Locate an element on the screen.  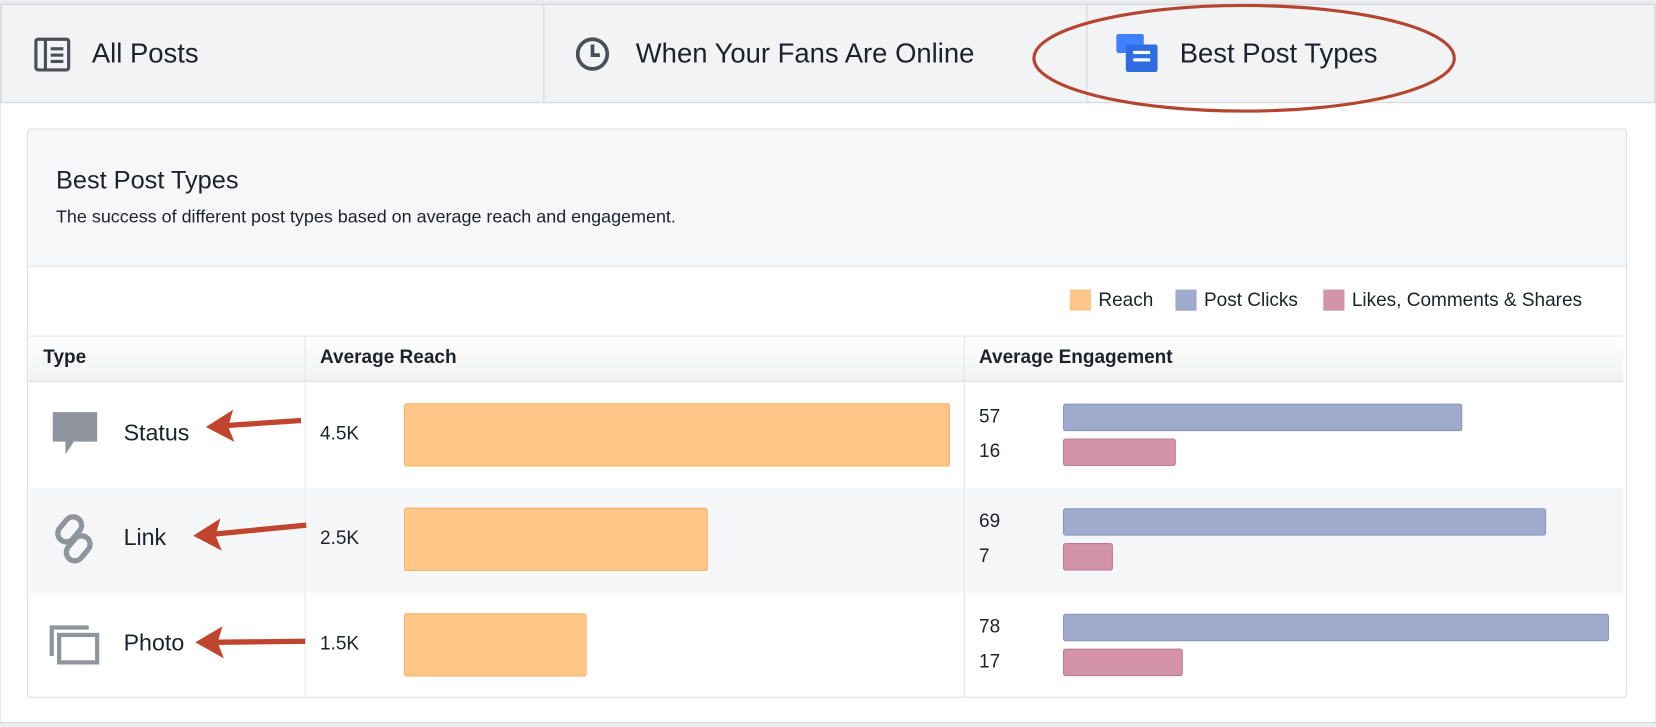
clock-icon is located at coordinates (592, 54).